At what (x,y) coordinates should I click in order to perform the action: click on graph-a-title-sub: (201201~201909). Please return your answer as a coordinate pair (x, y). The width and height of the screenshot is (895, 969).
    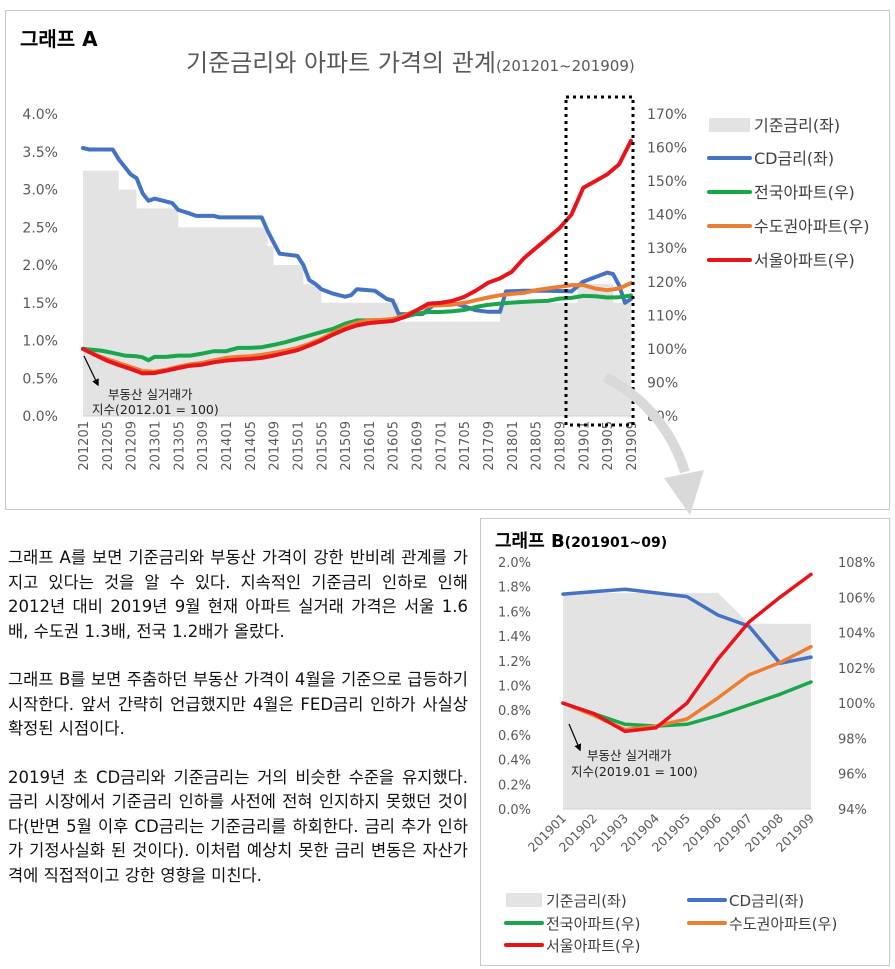
    Looking at the image, I should click on (565, 66).